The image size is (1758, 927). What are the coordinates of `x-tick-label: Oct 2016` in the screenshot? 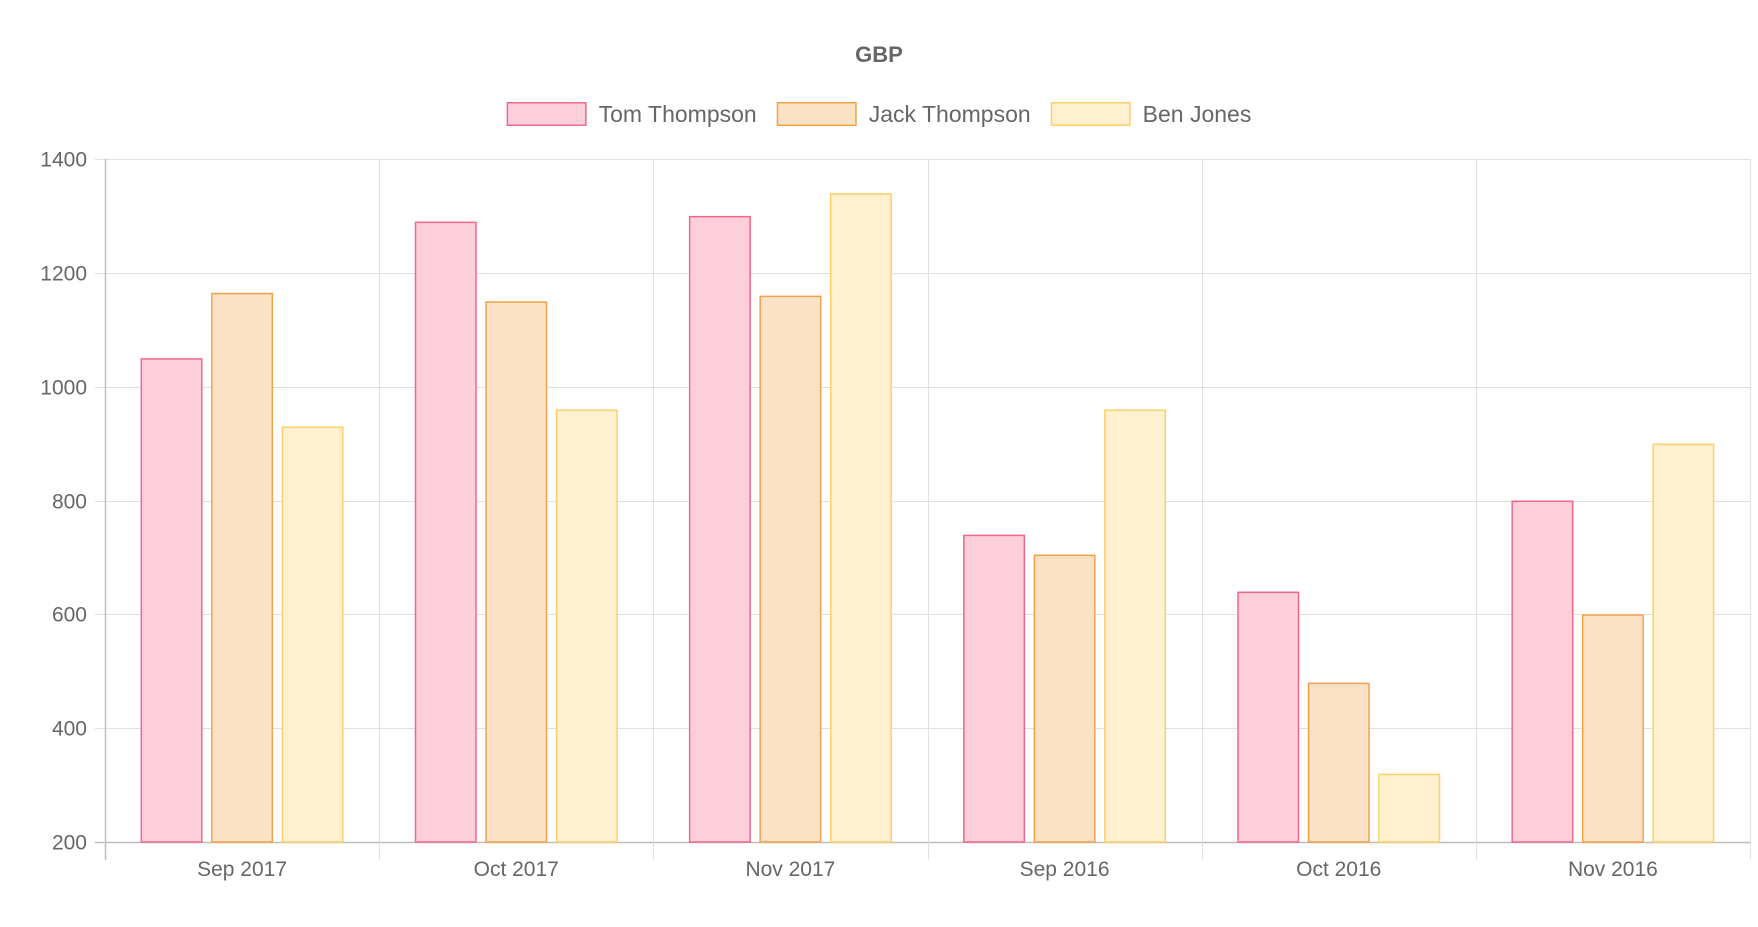 It's located at (1338, 869).